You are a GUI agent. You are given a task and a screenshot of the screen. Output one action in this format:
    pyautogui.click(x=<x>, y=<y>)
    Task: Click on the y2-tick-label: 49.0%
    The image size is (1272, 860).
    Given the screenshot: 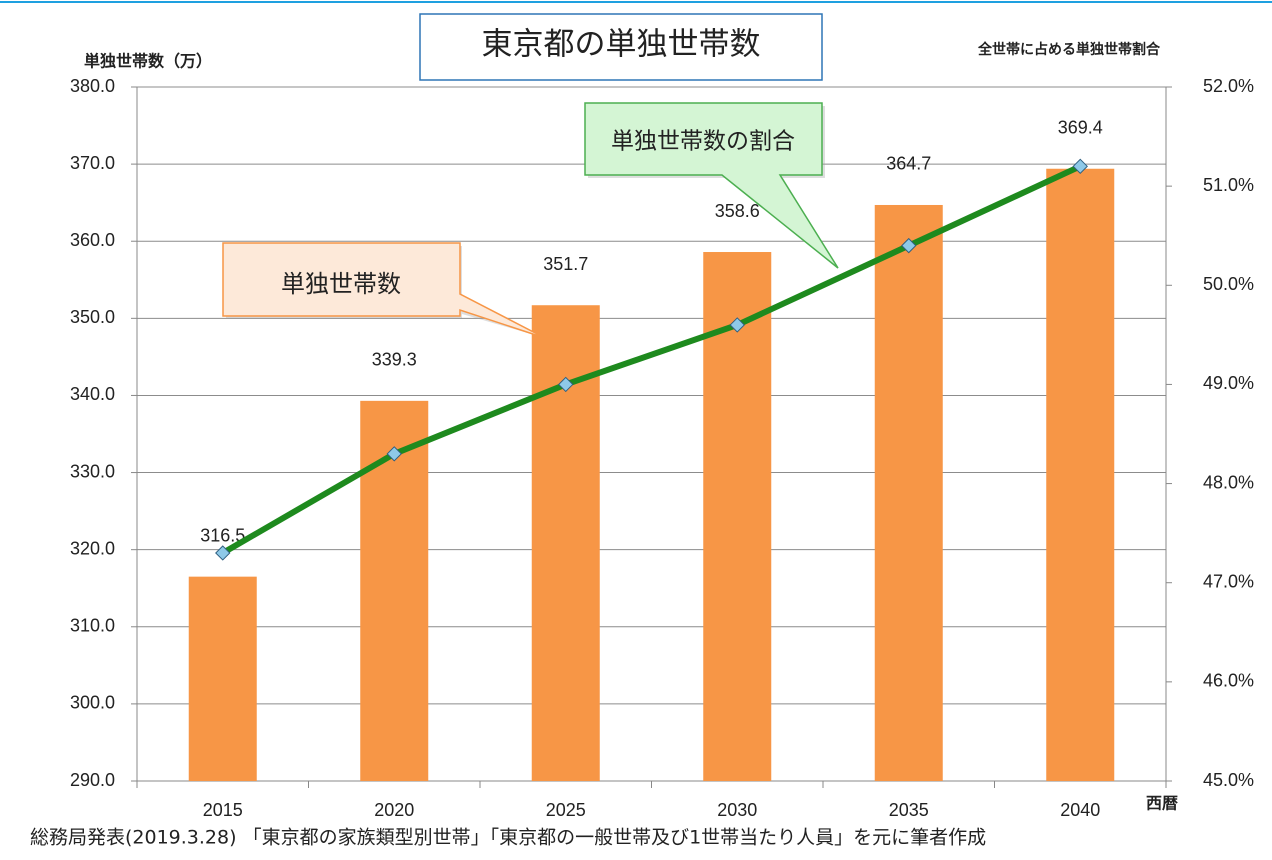 What is the action you would take?
    pyautogui.click(x=1228, y=383)
    